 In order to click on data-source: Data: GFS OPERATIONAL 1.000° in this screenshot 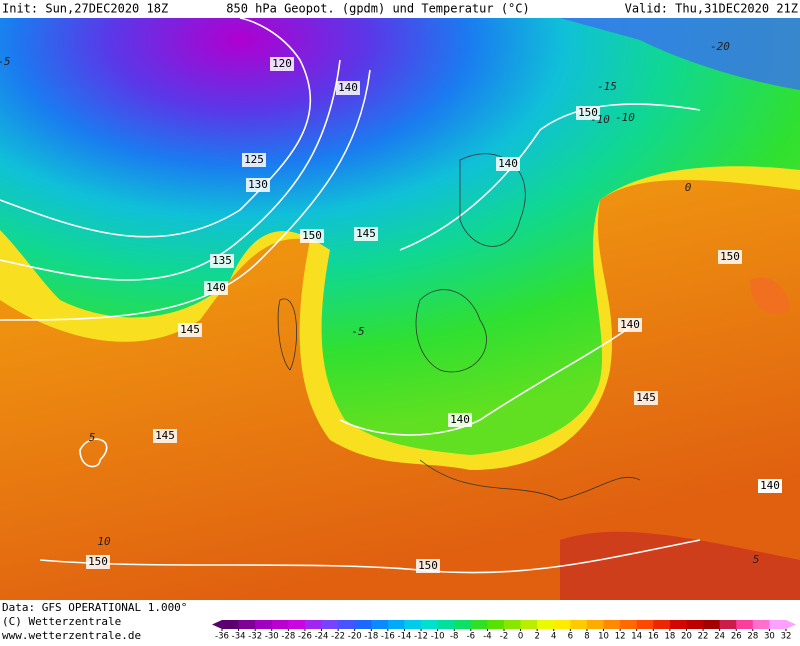, I will do `click(94, 607)`.